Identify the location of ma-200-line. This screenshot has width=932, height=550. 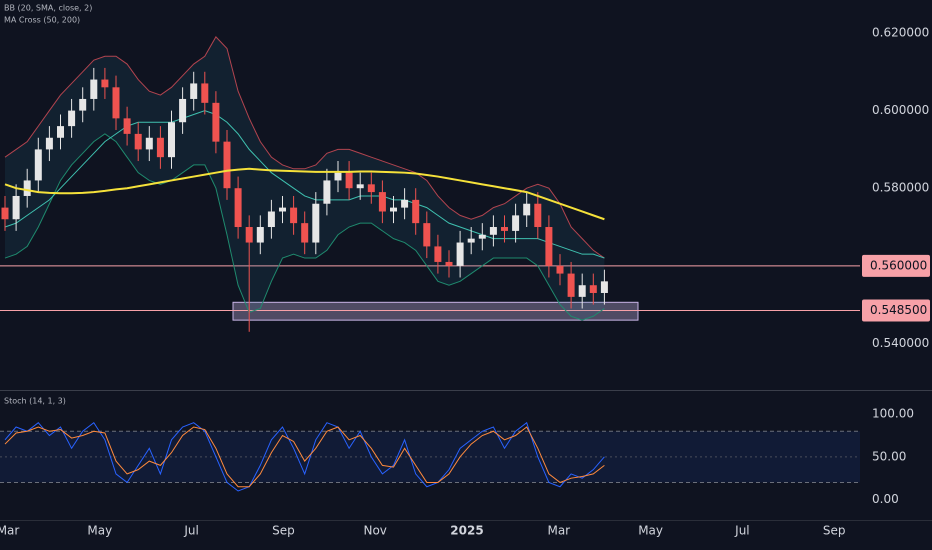
(304, 194).